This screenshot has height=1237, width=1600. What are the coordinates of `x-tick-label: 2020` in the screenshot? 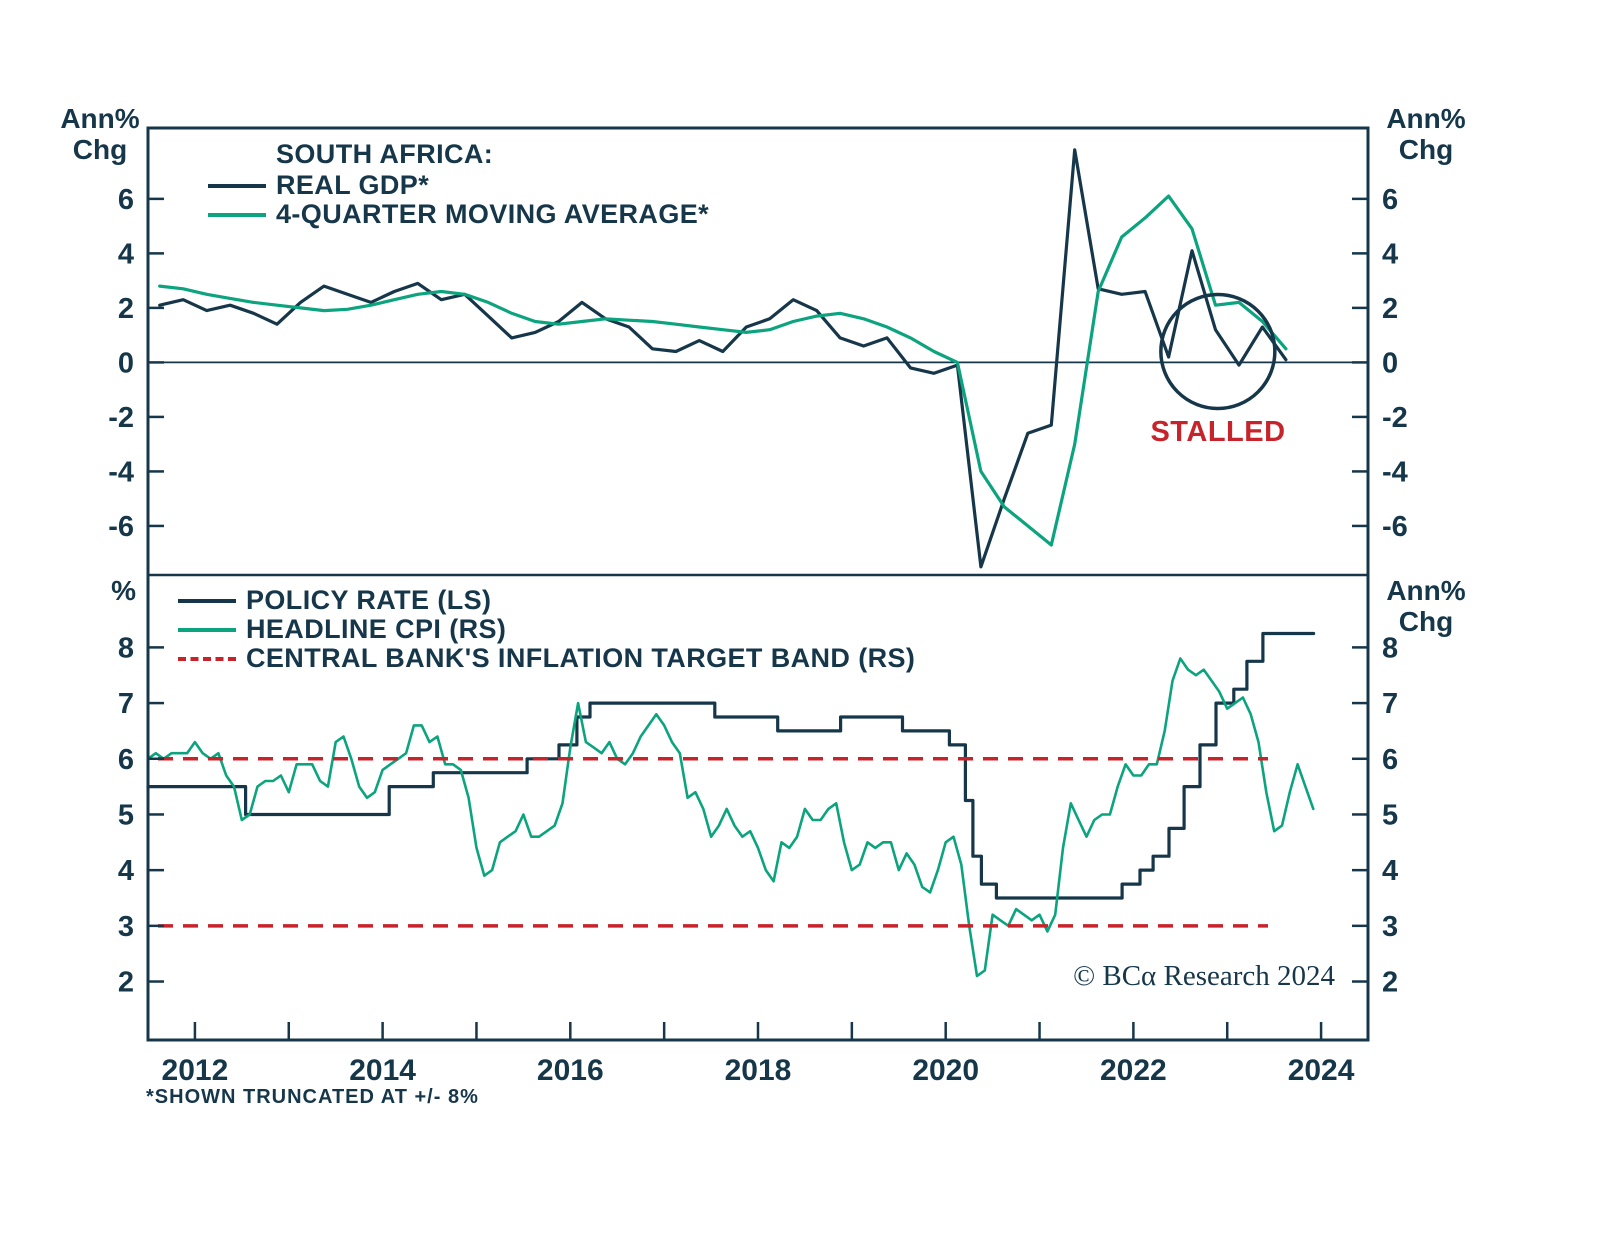 It's located at (945, 1070).